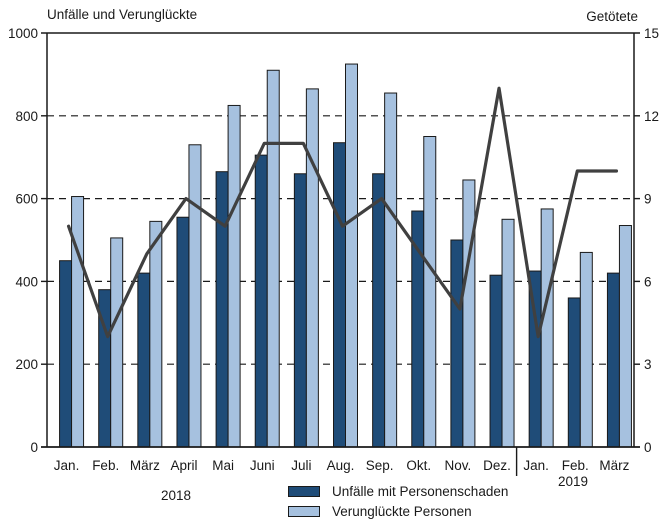 The width and height of the screenshot is (668, 522). I want to click on left-axis-title: Unfälle und Verunglückte, so click(122, 14).